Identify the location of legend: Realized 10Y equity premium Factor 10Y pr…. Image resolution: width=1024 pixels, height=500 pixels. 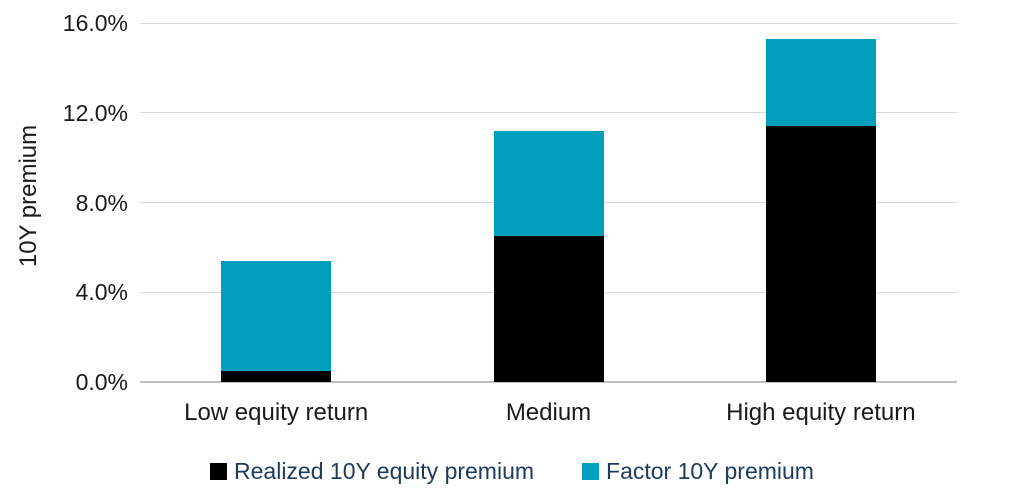
(512, 471).